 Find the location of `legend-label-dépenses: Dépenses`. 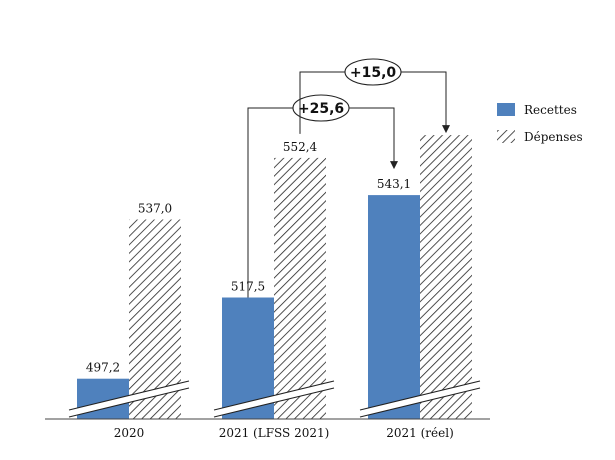

legend-label-dépenses: Dépenses is located at coordinates (553, 137).